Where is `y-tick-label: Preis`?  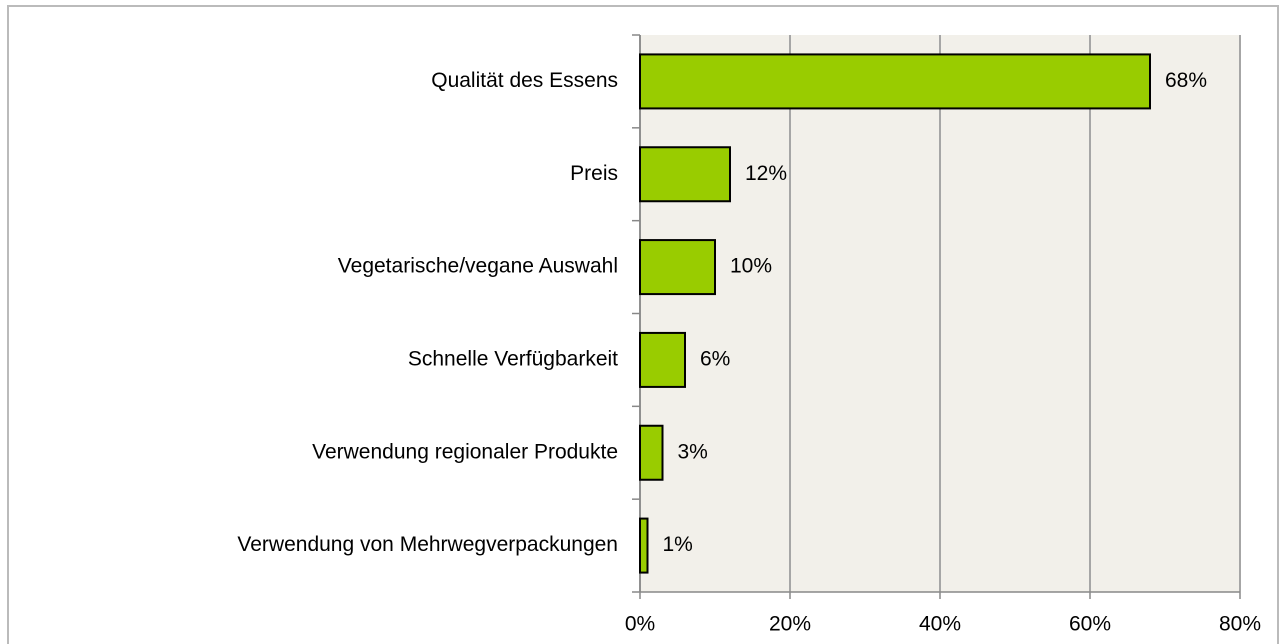
y-tick-label: Preis is located at coordinates (594, 173).